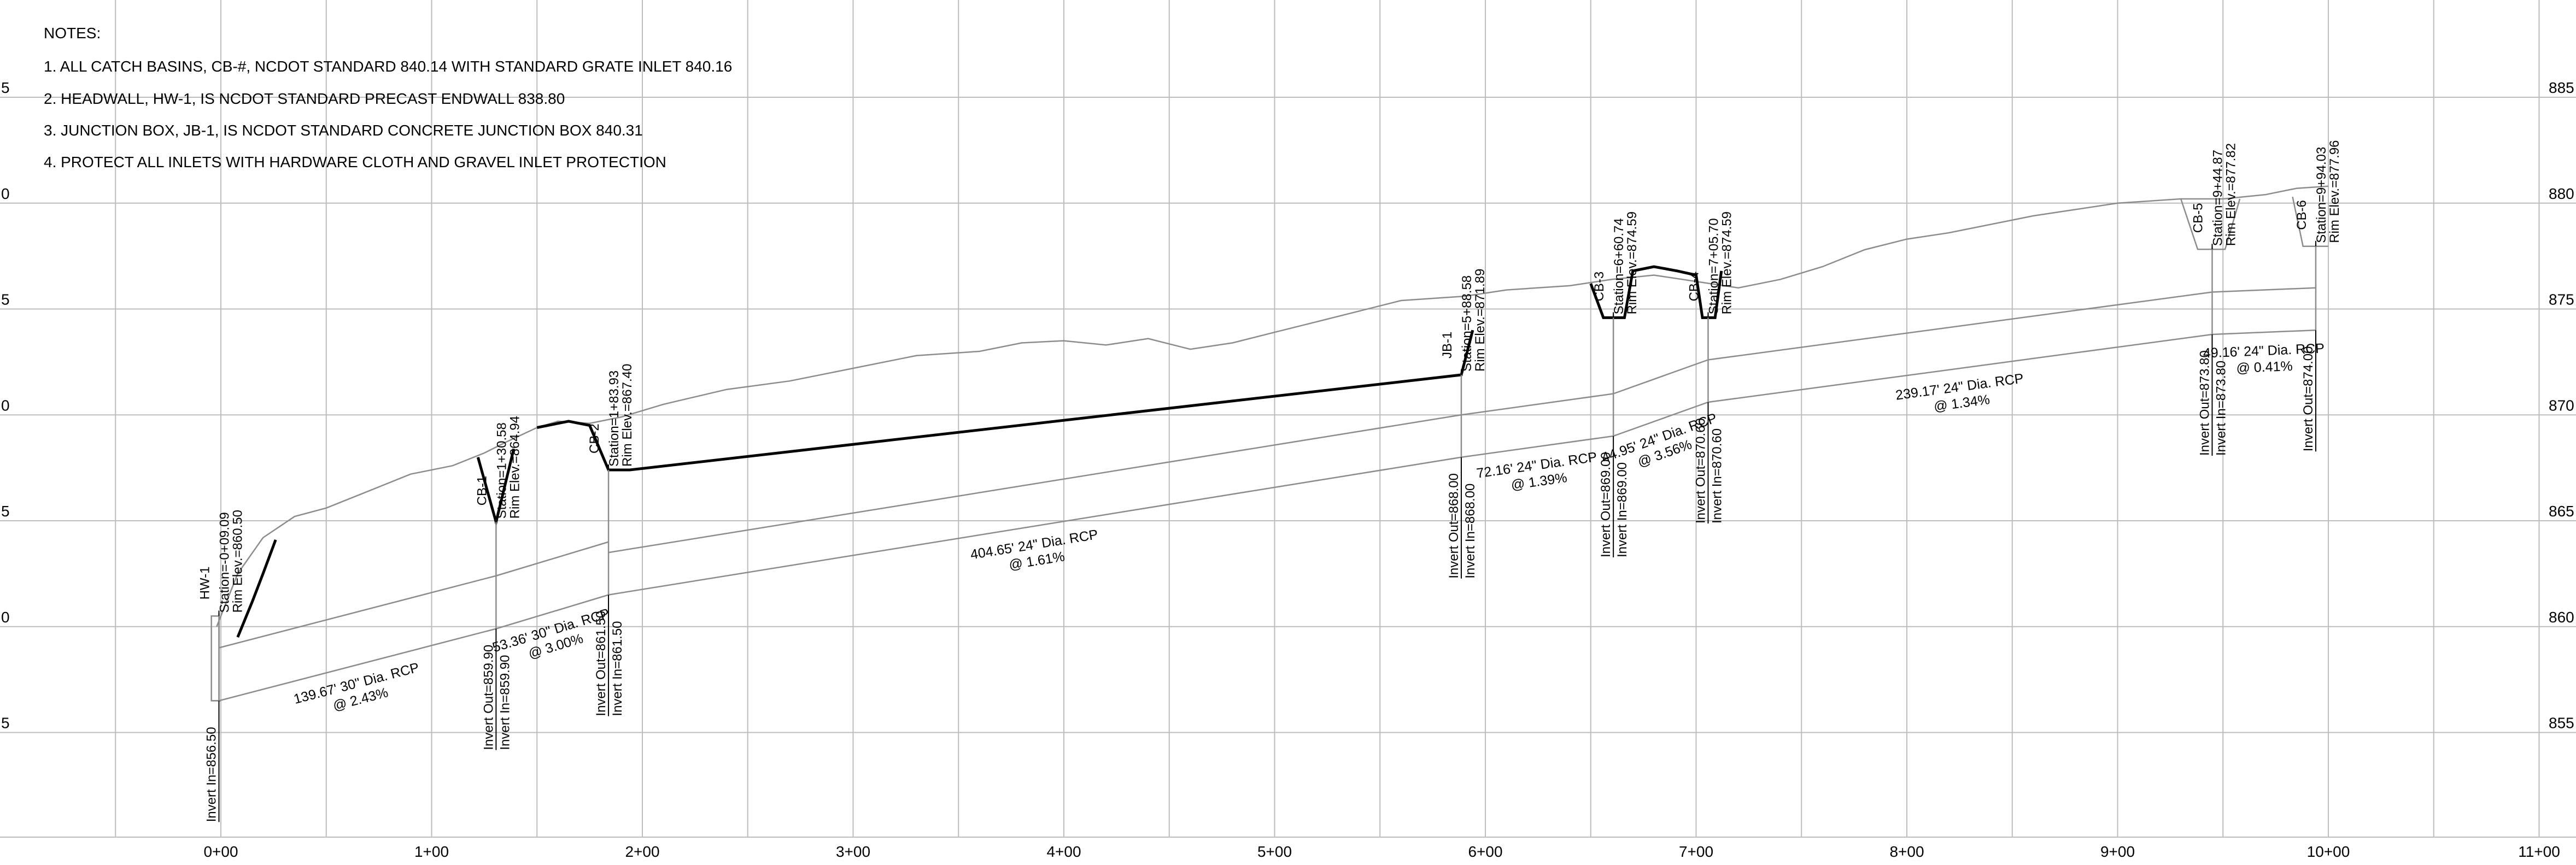 Image resolution: width=2576 pixels, height=865 pixels. Describe the element at coordinates (1274, 852) in the screenshot. I see `x-tick-label: 5+00` at that location.